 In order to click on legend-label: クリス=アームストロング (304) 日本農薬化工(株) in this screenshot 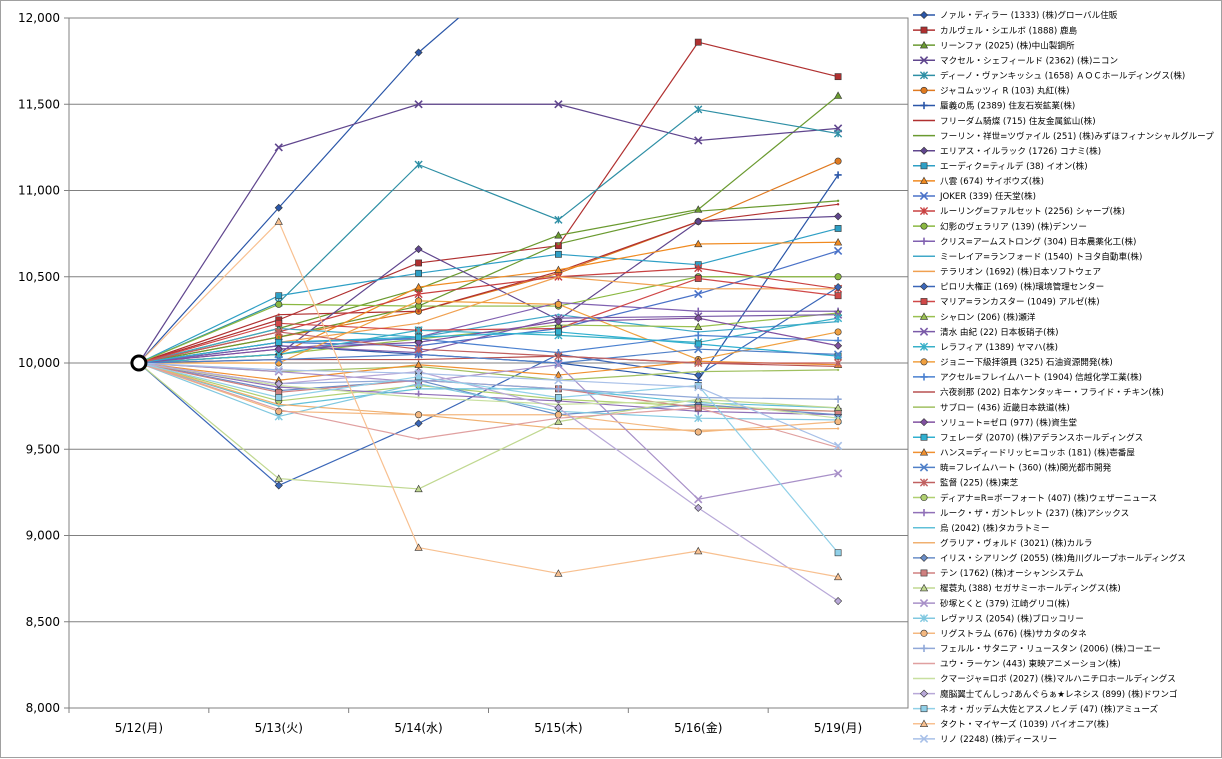, I will do `click(1038, 241)`.